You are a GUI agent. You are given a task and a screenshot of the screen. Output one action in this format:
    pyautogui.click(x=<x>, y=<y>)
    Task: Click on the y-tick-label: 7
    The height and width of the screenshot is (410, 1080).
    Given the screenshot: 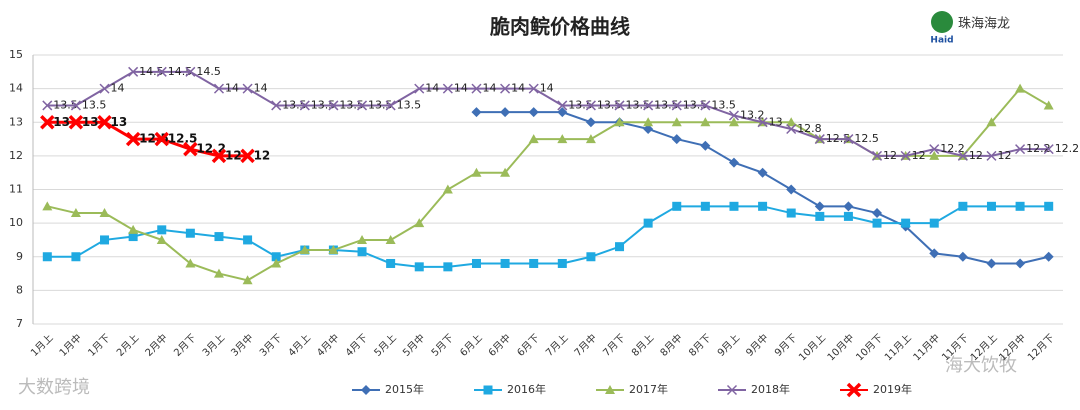 What is the action you would take?
    pyautogui.click(x=19, y=323)
    